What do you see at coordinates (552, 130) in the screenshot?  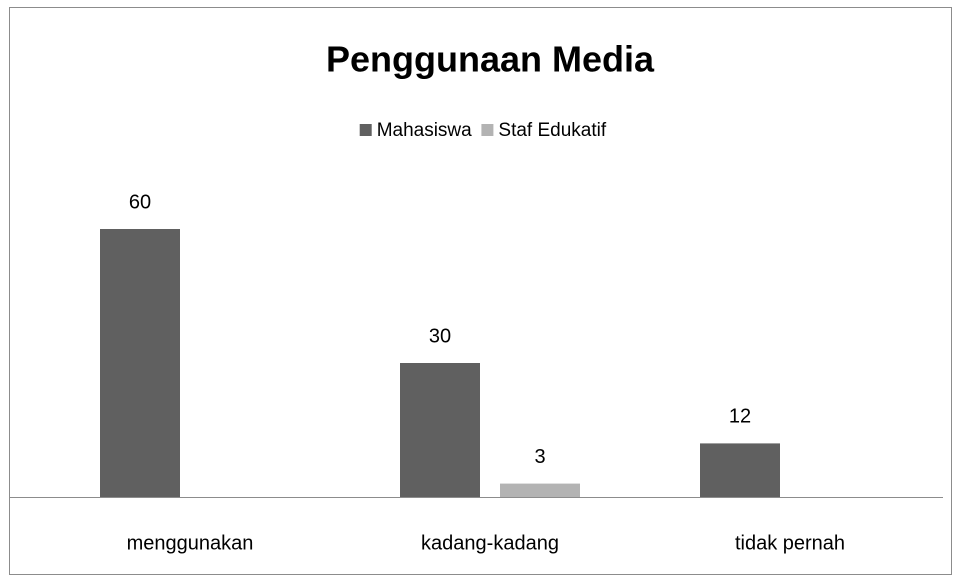 I see `legend-label: Staf Edukatif` at bounding box center [552, 130].